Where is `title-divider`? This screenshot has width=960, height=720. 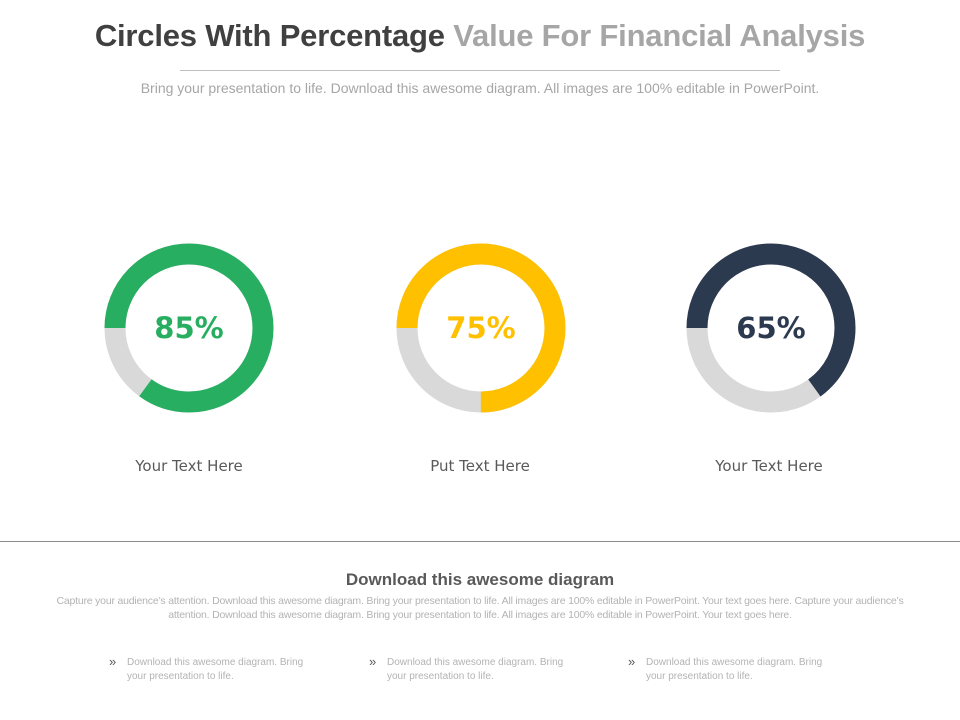 title-divider is located at coordinates (480, 70).